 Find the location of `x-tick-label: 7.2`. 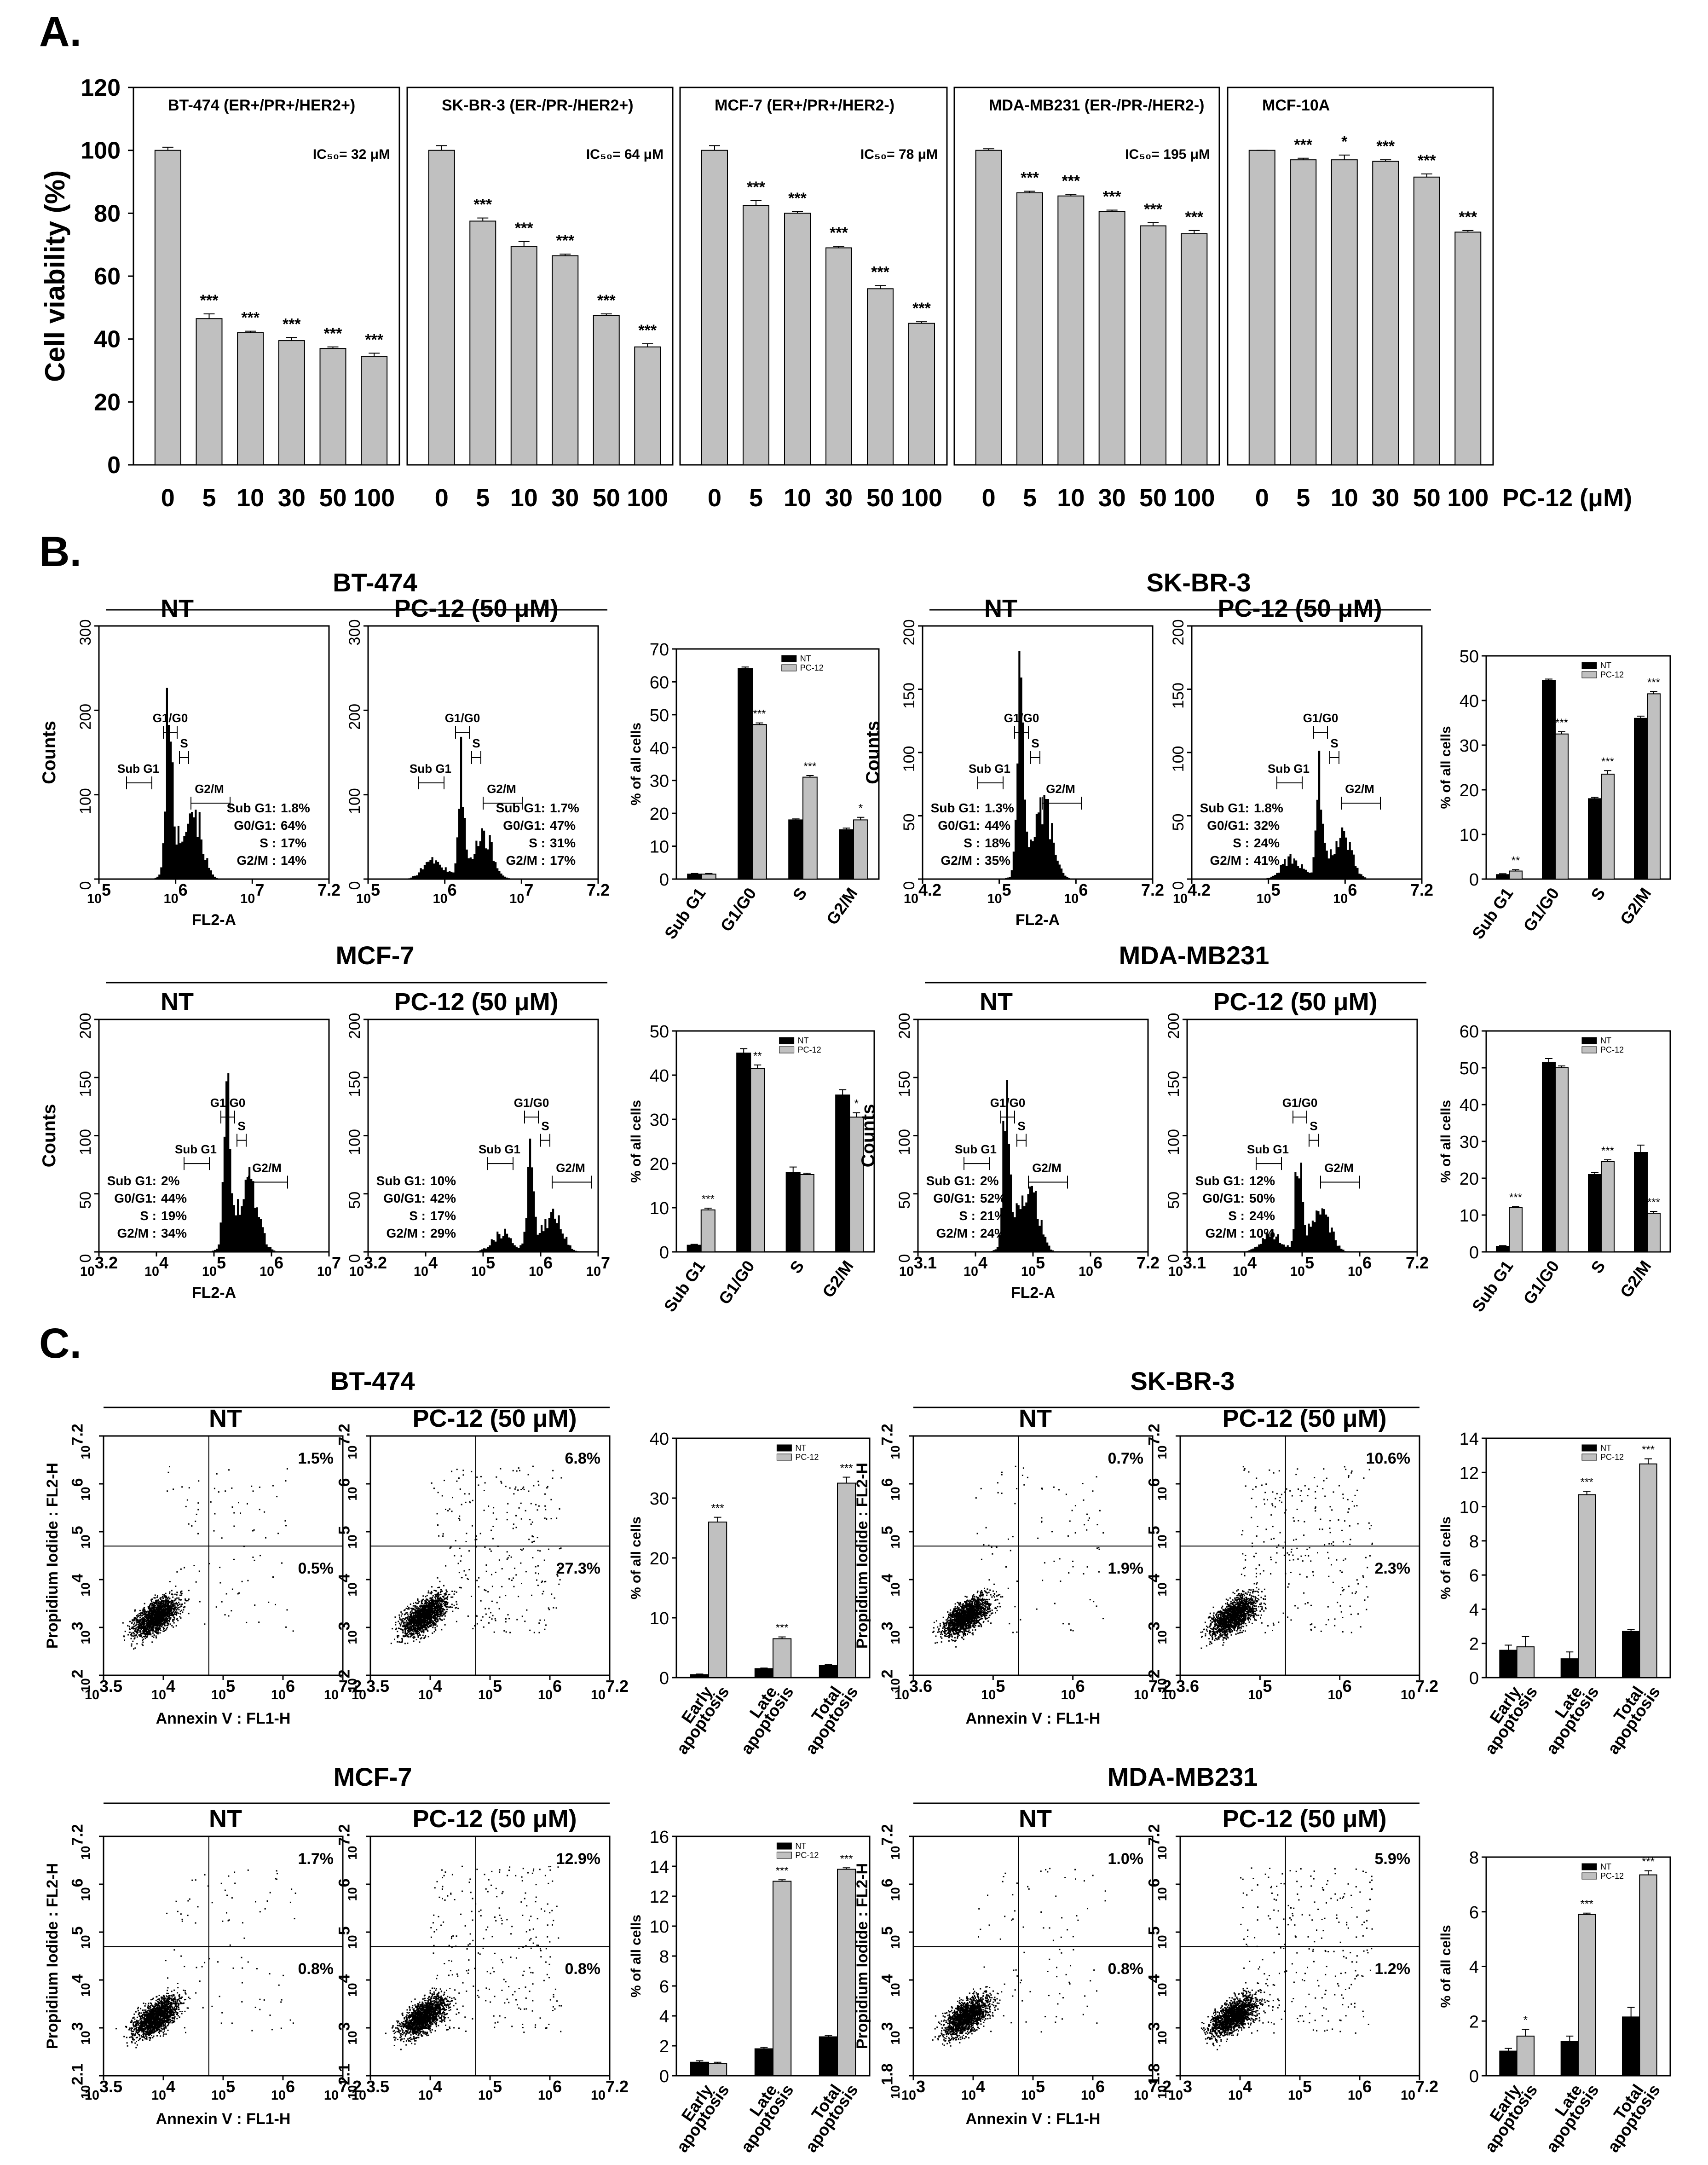

x-tick-label: 7.2 is located at coordinates (1418, 1262).